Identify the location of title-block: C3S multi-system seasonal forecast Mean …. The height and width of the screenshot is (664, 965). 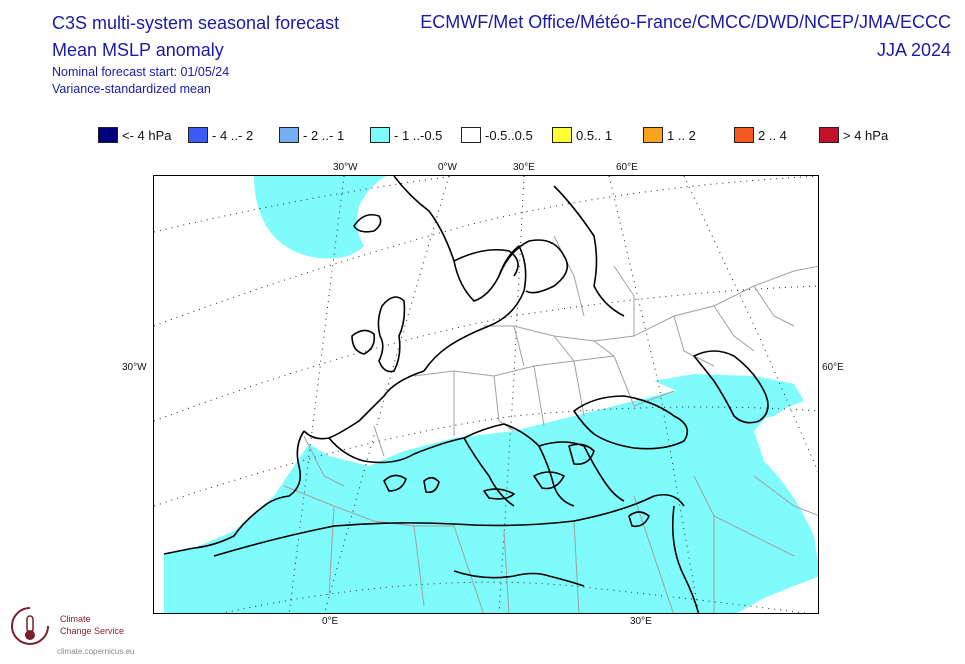
(195, 54).